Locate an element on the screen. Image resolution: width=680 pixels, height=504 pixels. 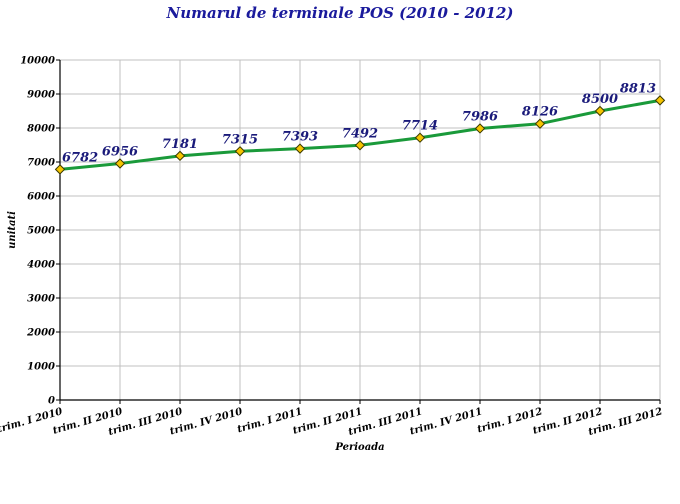
data-label: 7181 is located at coordinates (180, 144).